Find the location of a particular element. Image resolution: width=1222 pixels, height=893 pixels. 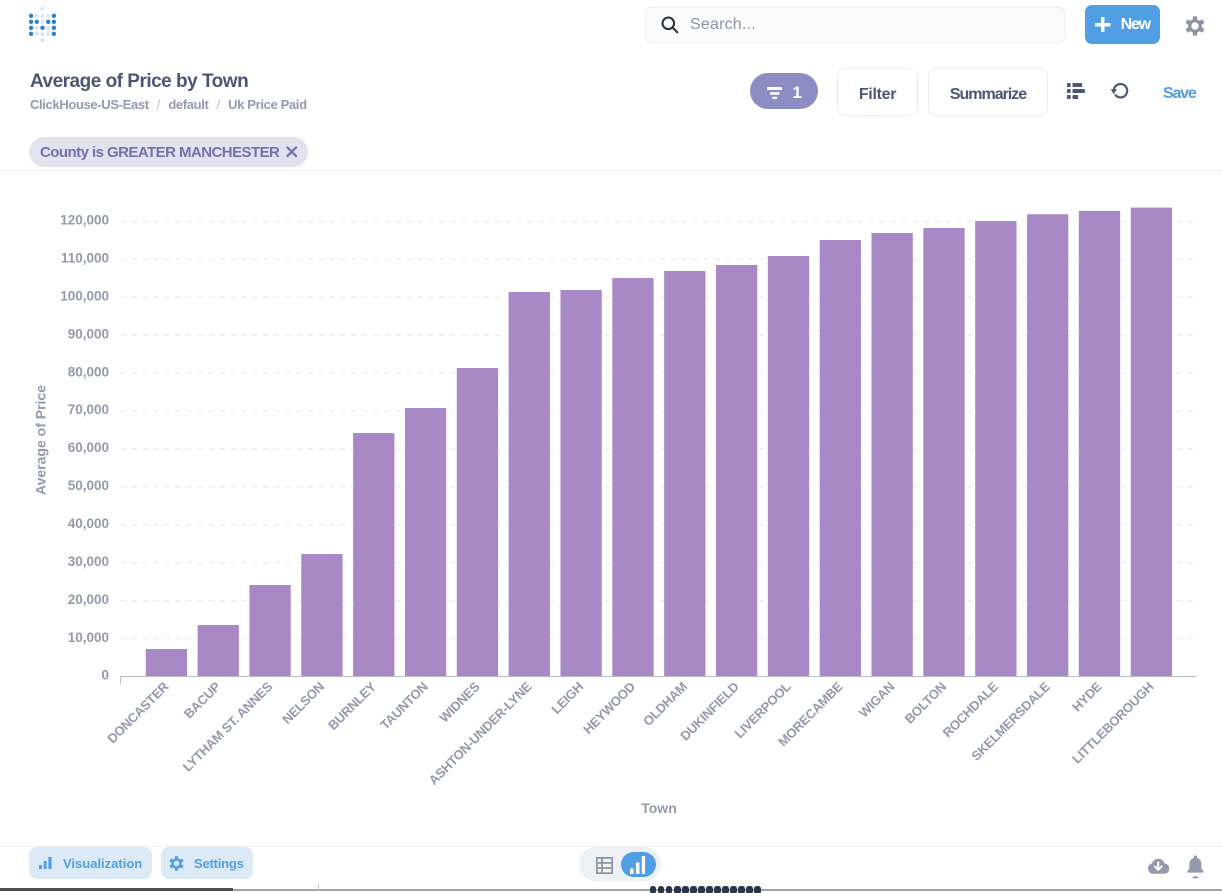

svg-text: NELSON is located at coordinates (303, 703).